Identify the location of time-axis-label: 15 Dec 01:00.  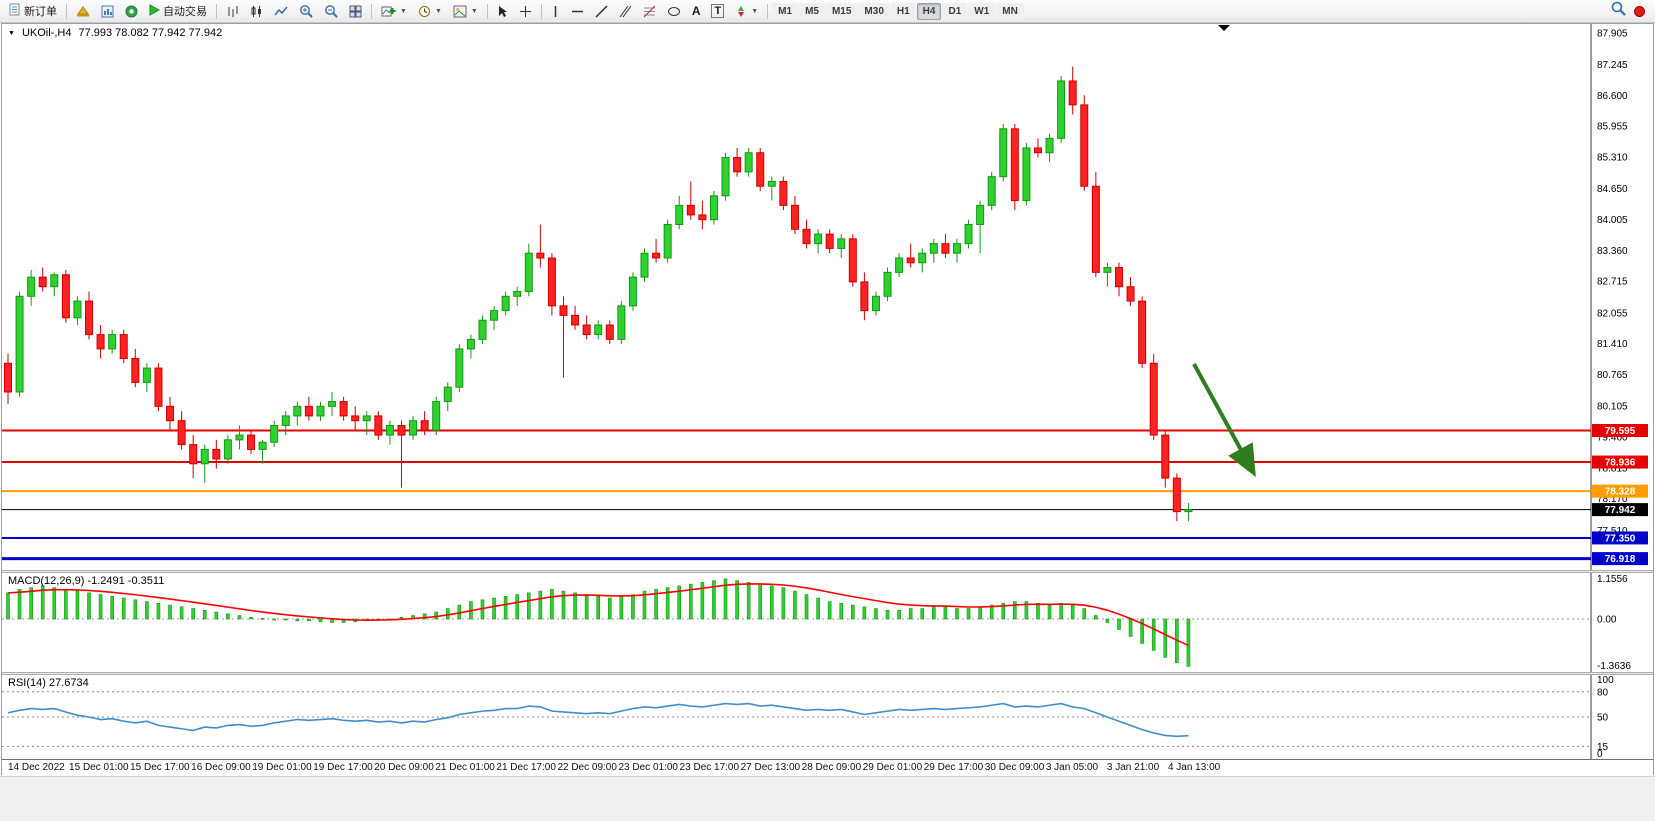
(99, 767).